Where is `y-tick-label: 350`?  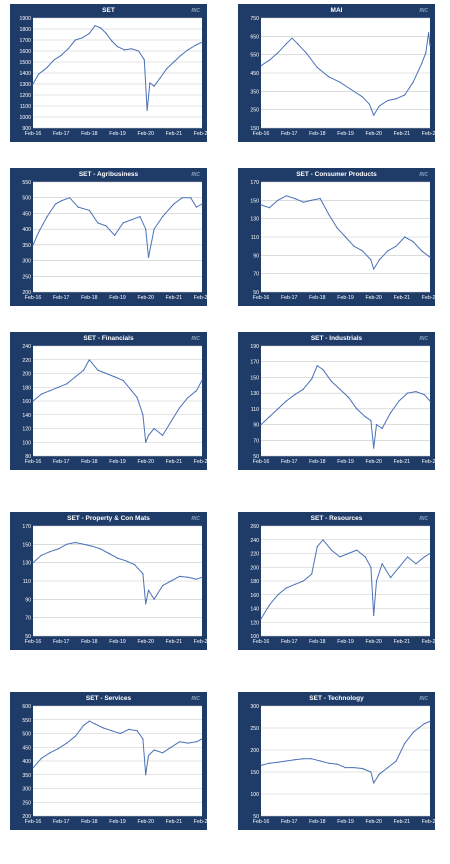
y-tick-label: 350 is located at coordinates (26, 776).